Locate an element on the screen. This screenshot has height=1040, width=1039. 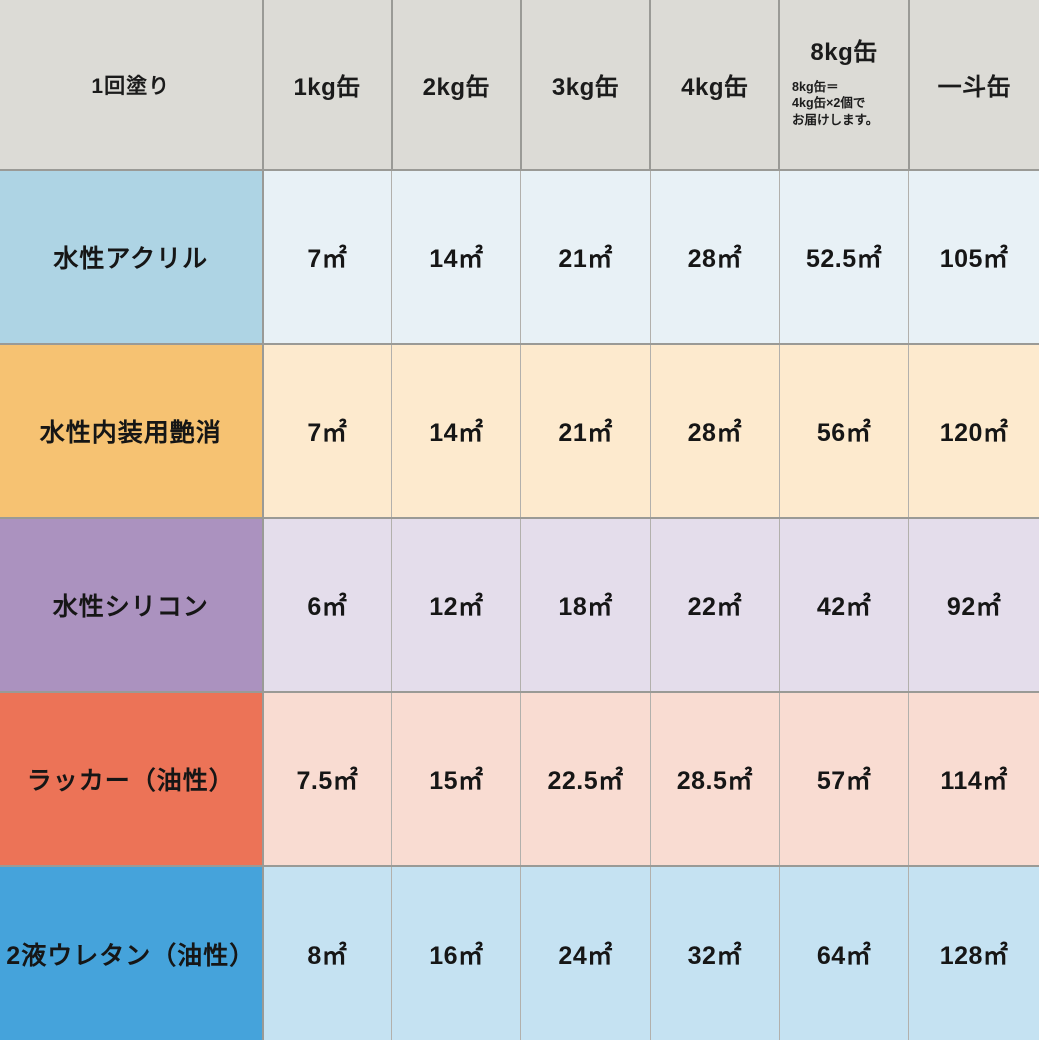
header-cell-can-3: 3kg缶 is located at coordinates (586, 85).